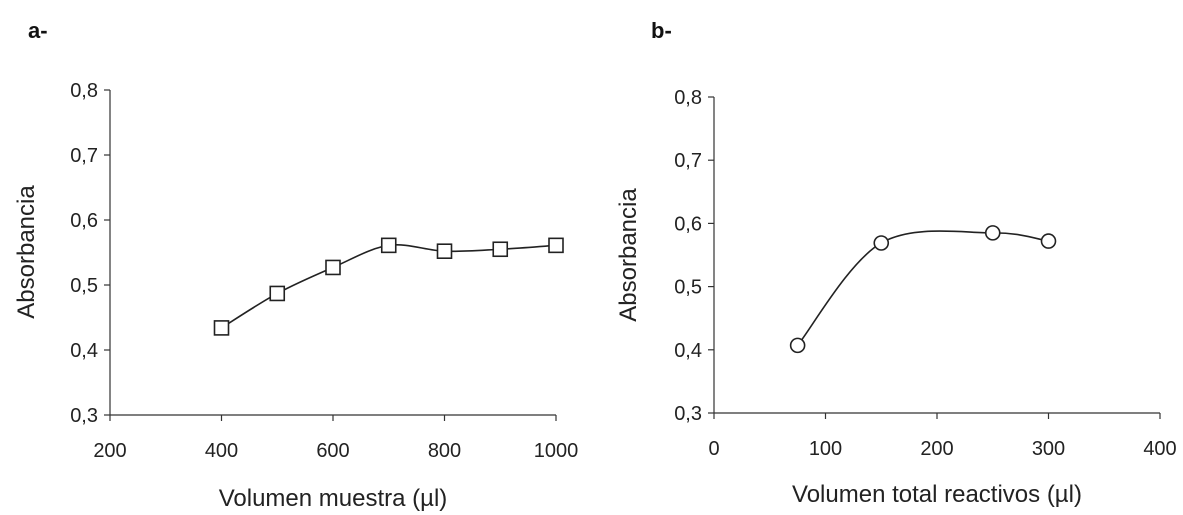 The image size is (1183, 515). I want to click on x-ticks-b: 0 100 200 300 400, so click(942, 436).